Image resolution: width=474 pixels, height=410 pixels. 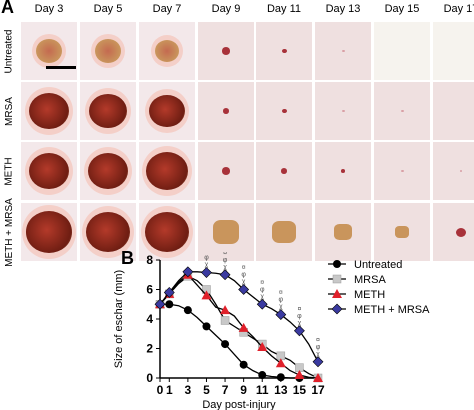 I want to click on legend-label: METH + MRSA, so click(x=392, y=310).